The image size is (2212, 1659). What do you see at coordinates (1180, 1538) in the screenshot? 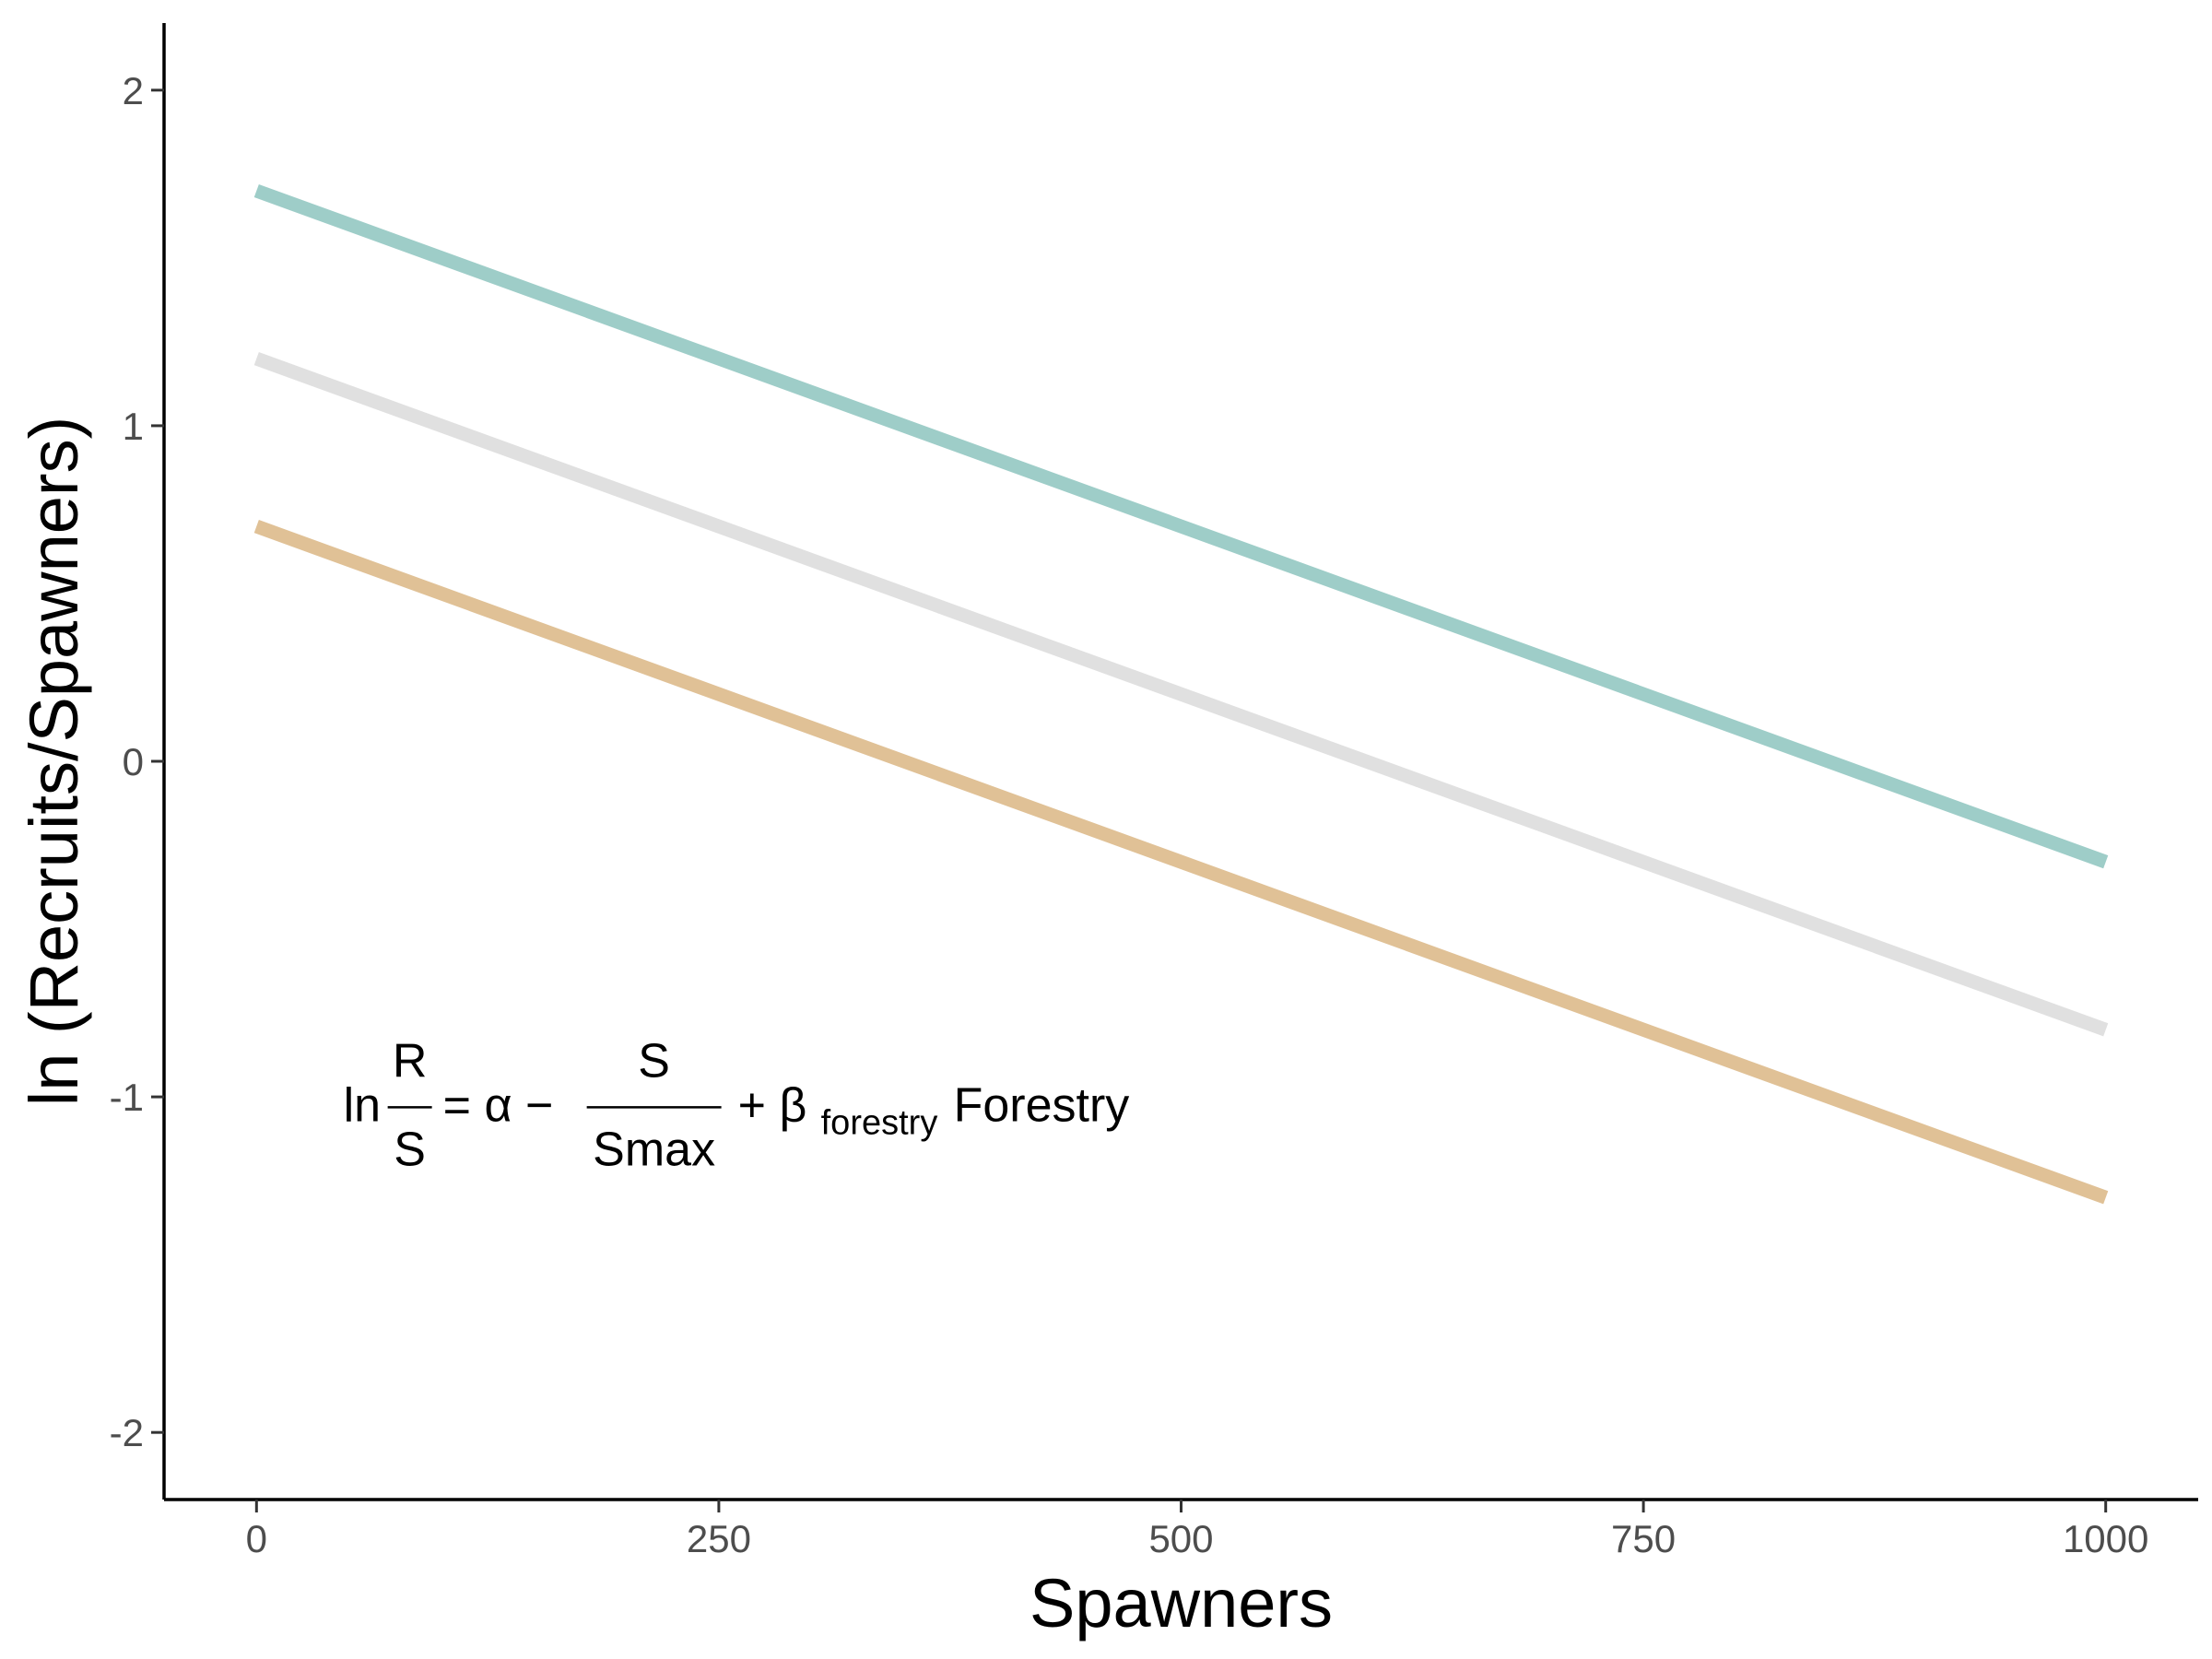
I see `x-tick-label: 500` at bounding box center [1180, 1538].